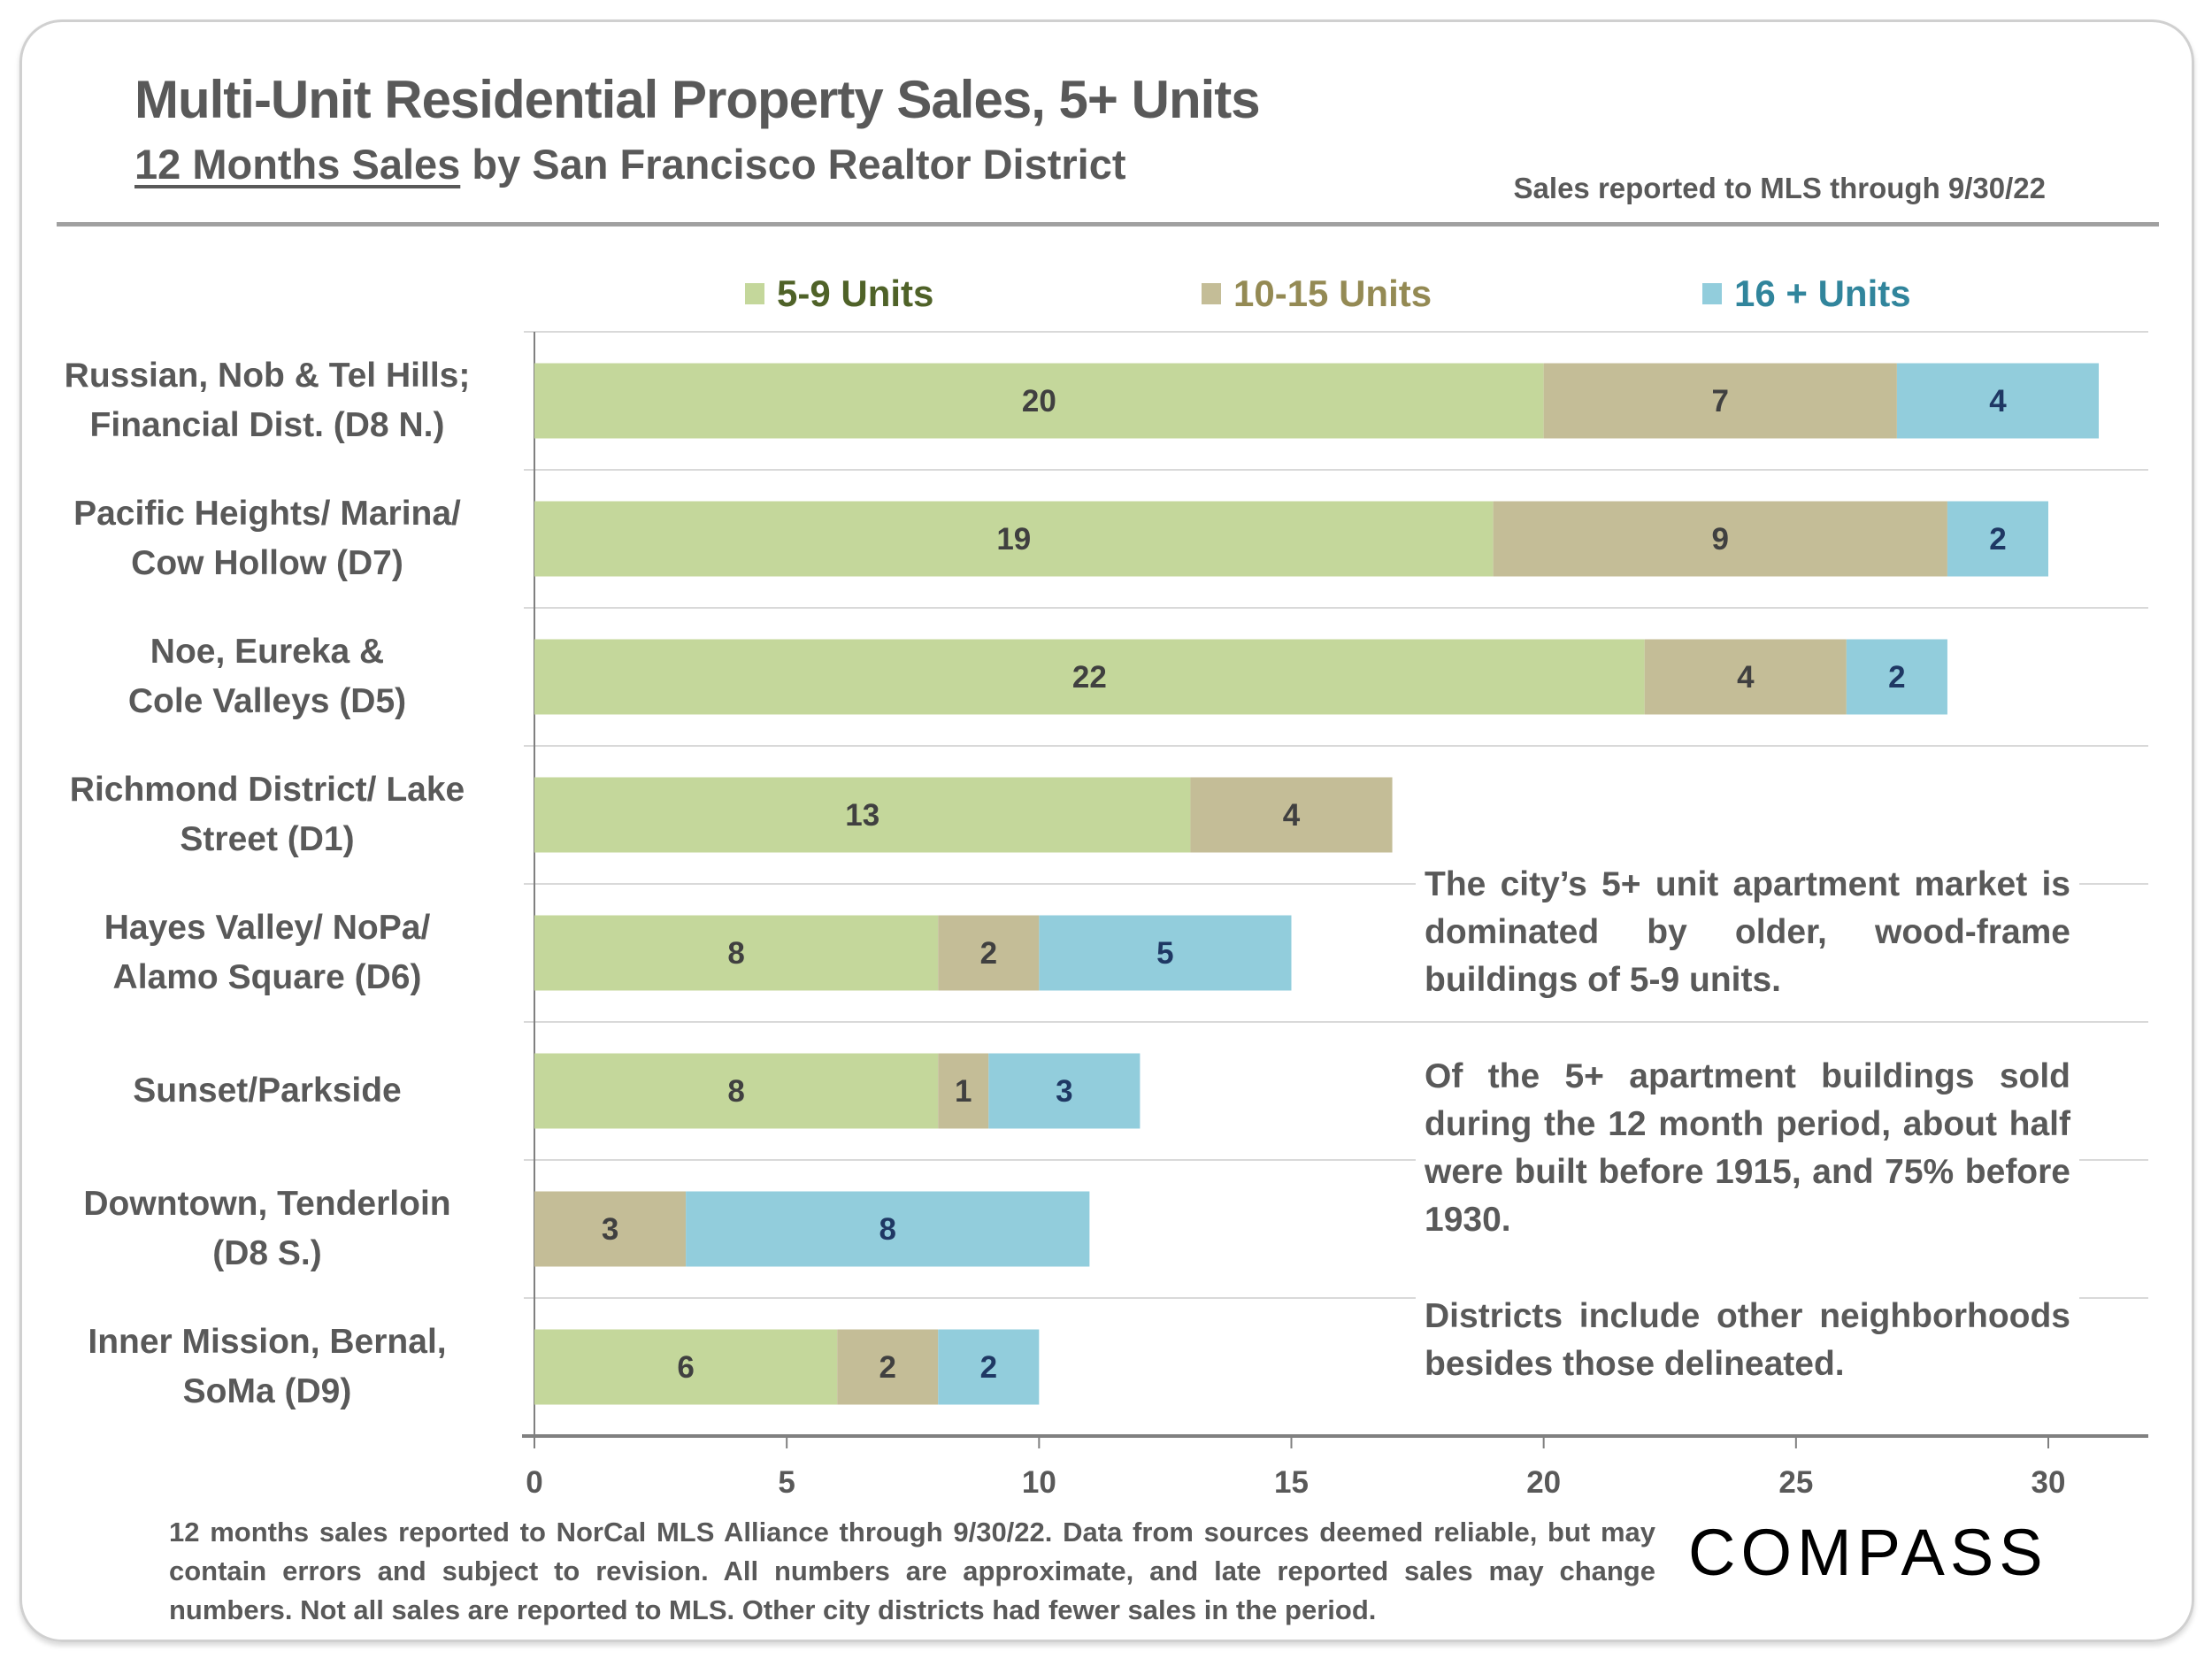 The height and width of the screenshot is (1659, 2212). Describe the element at coordinates (268, 839) in the screenshot. I see `category-label-line: Street (D1)` at that location.